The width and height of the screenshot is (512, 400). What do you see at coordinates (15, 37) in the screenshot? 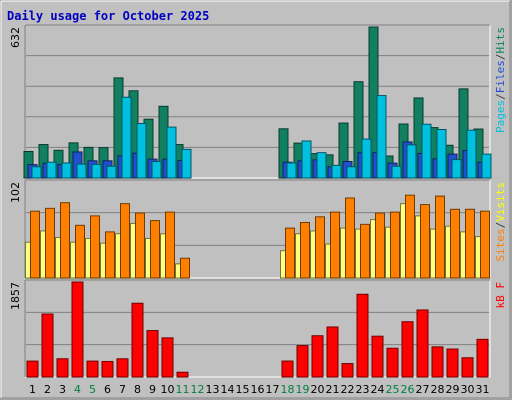
I see `panel-top-ymax-label: 632` at bounding box center [15, 37].